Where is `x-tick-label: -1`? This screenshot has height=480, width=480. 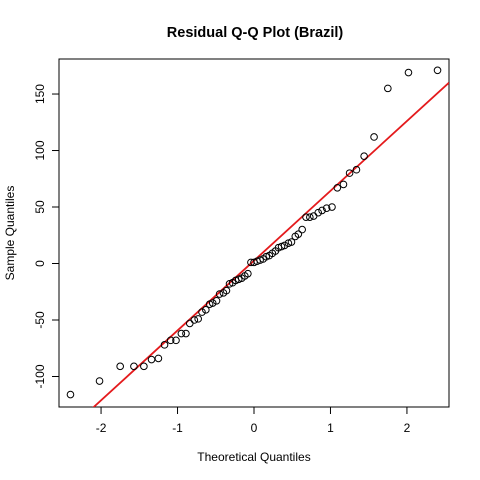
x-tick-label: -1 is located at coordinates (177, 428).